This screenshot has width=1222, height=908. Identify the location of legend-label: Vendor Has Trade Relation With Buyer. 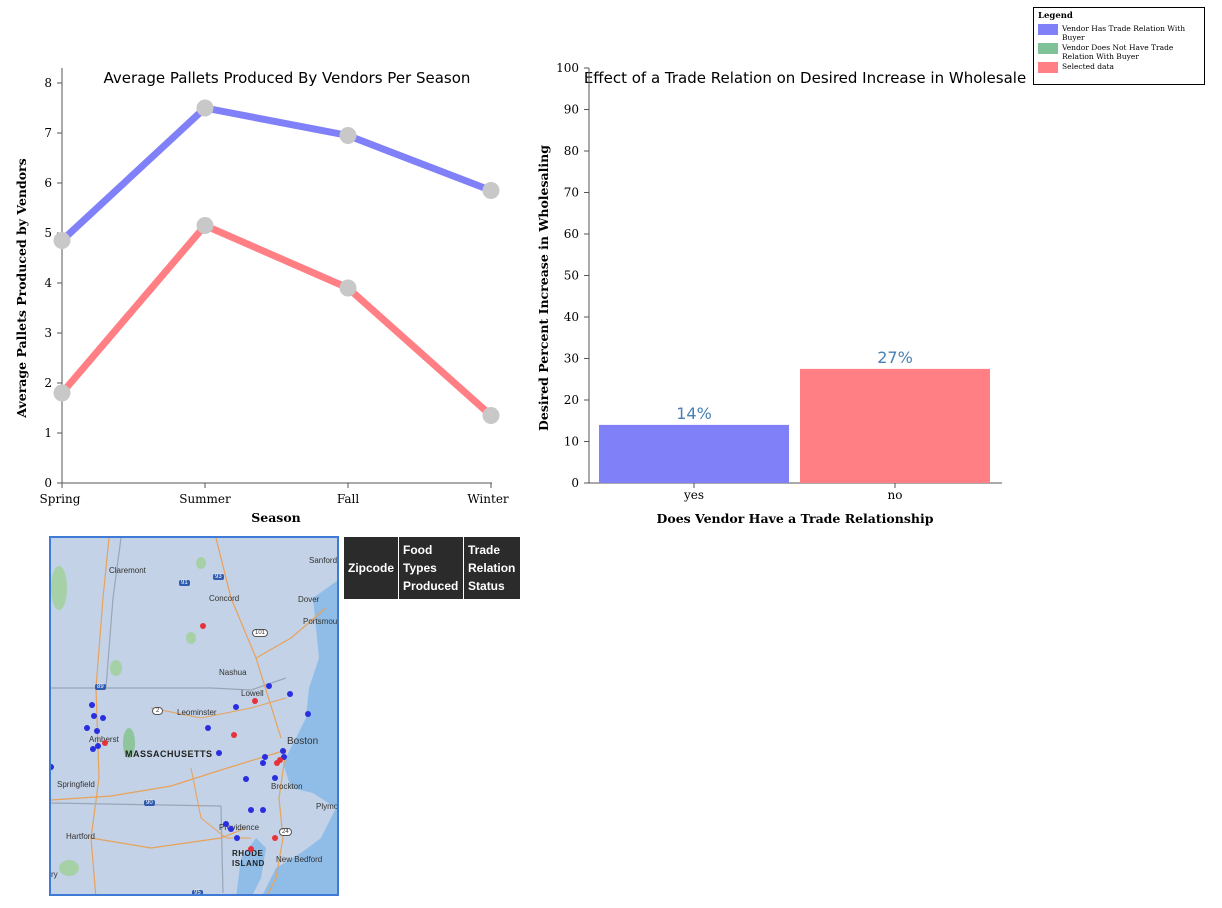
(1124, 33).